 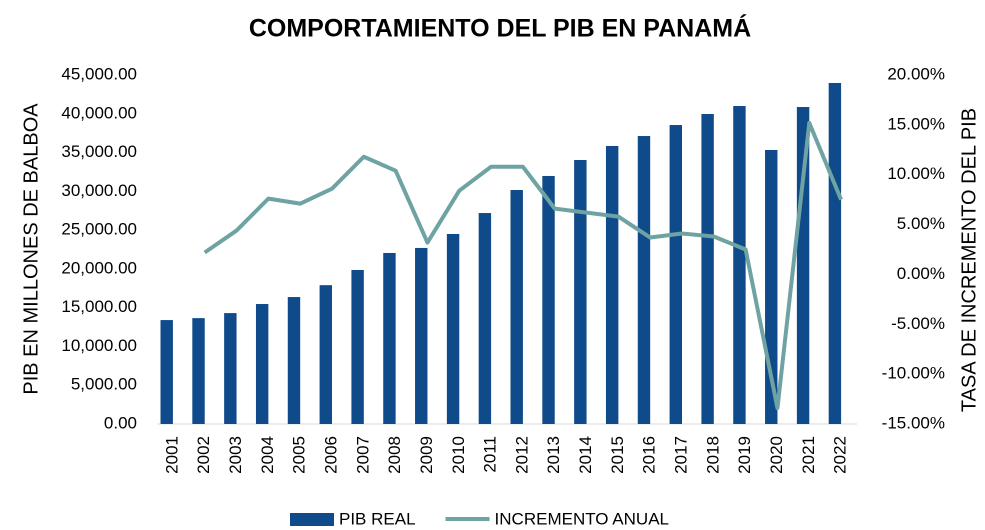 I want to click on legend-label: PIB REAL, so click(x=377, y=518).